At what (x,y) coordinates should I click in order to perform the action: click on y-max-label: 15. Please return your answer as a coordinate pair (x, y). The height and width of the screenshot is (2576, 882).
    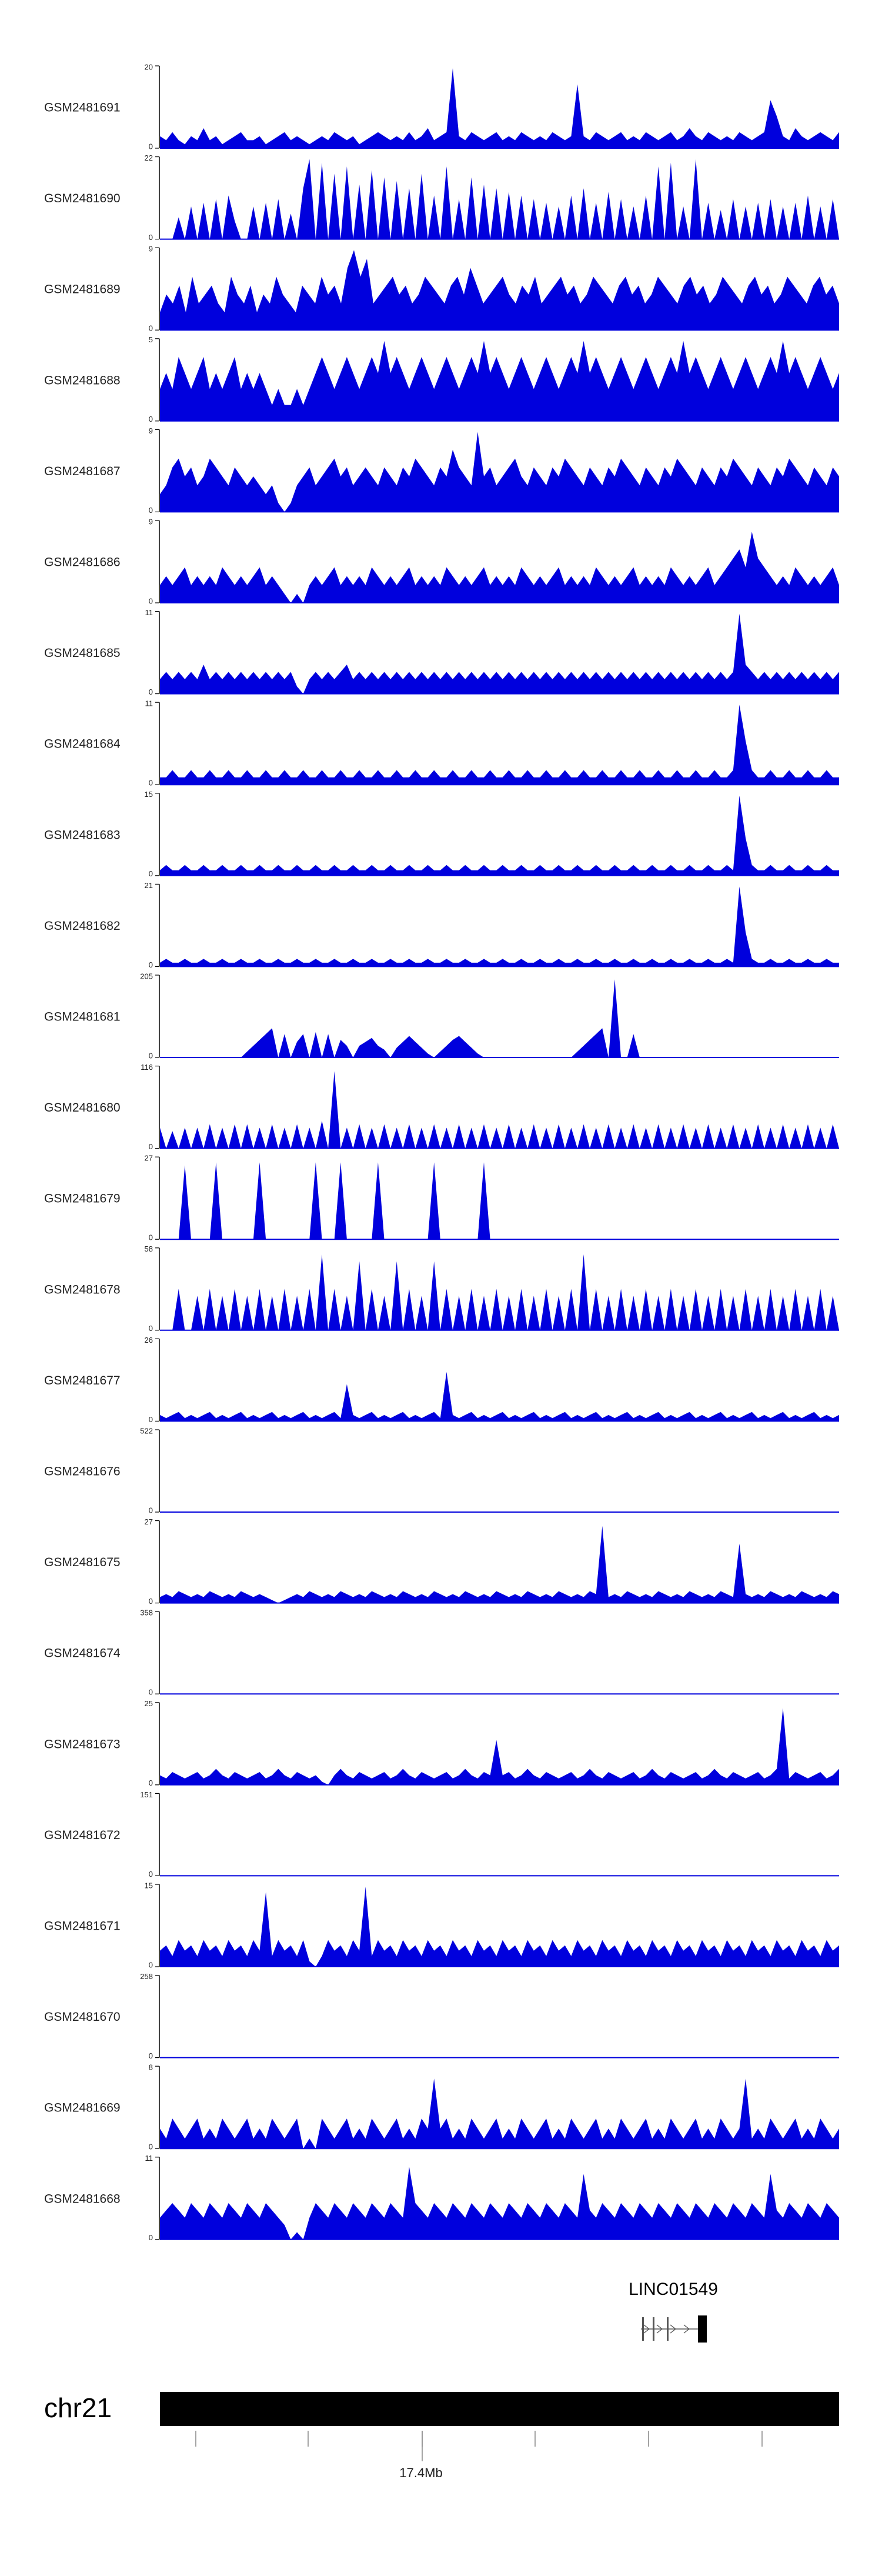
    Looking at the image, I should click on (149, 794).